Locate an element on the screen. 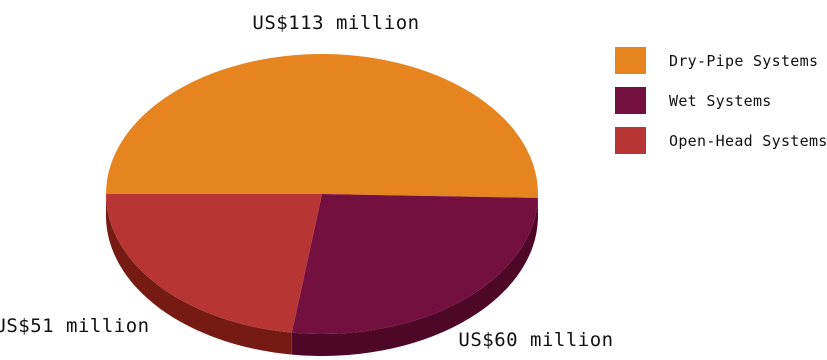 The width and height of the screenshot is (827, 360). pie-side-open-head is located at coordinates (199, 274).